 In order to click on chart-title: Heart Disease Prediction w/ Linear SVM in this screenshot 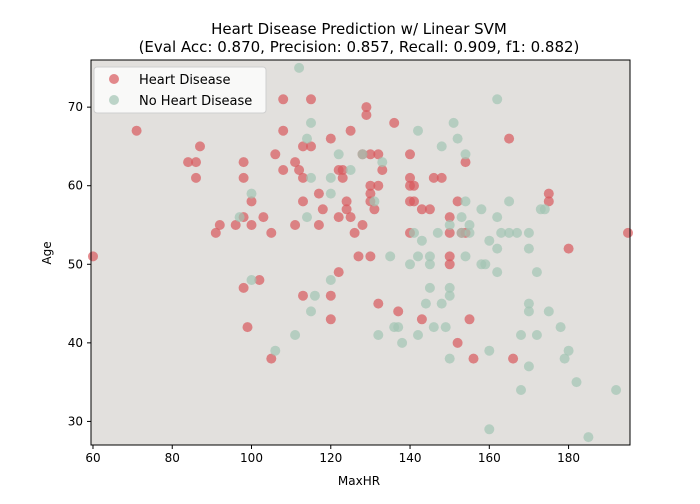, I will do `click(359, 29)`.